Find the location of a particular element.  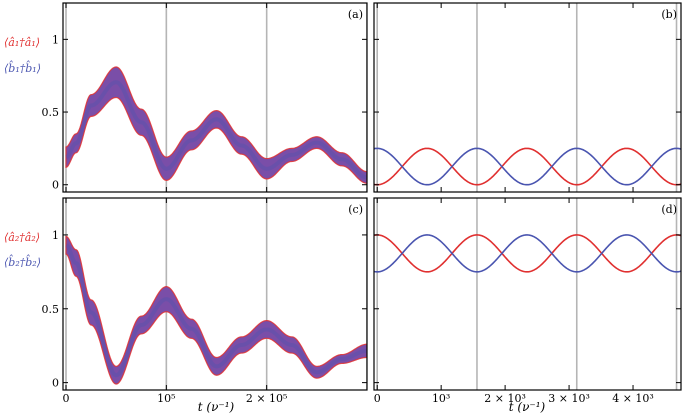

series-top-red is located at coordinates (527, 166).